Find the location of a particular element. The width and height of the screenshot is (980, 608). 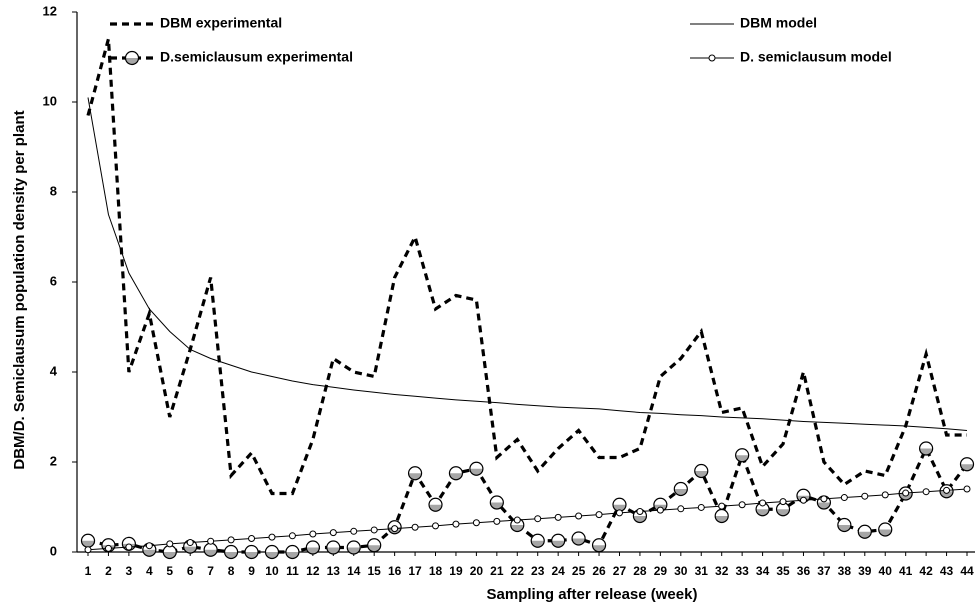

legend-label: D. semiclausum model is located at coordinates (816, 57).